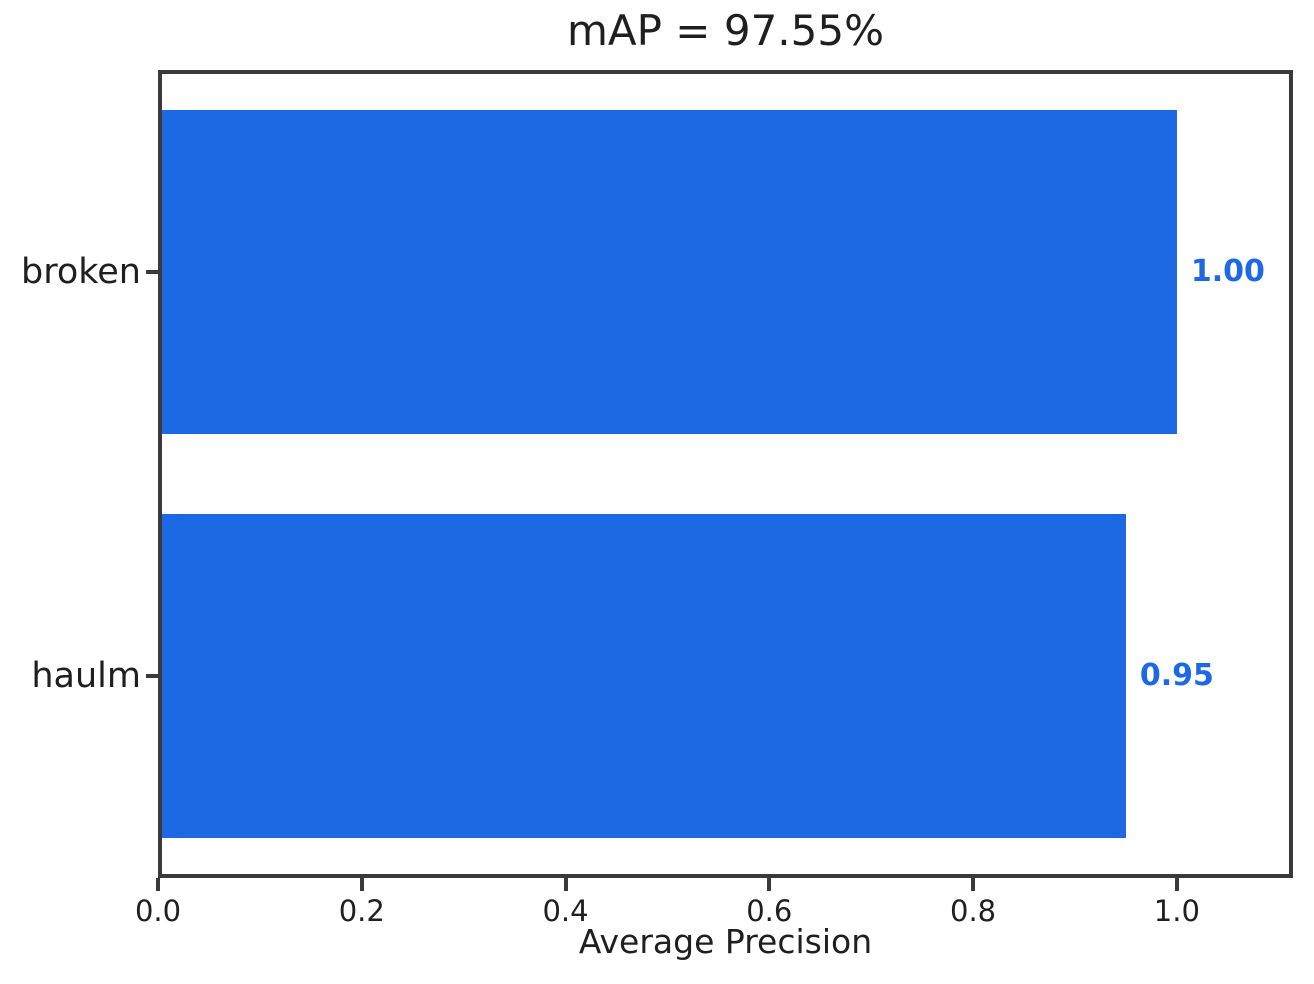 The height and width of the screenshot is (984, 1314). I want to click on x-tick-label: 0.0, so click(158, 911).